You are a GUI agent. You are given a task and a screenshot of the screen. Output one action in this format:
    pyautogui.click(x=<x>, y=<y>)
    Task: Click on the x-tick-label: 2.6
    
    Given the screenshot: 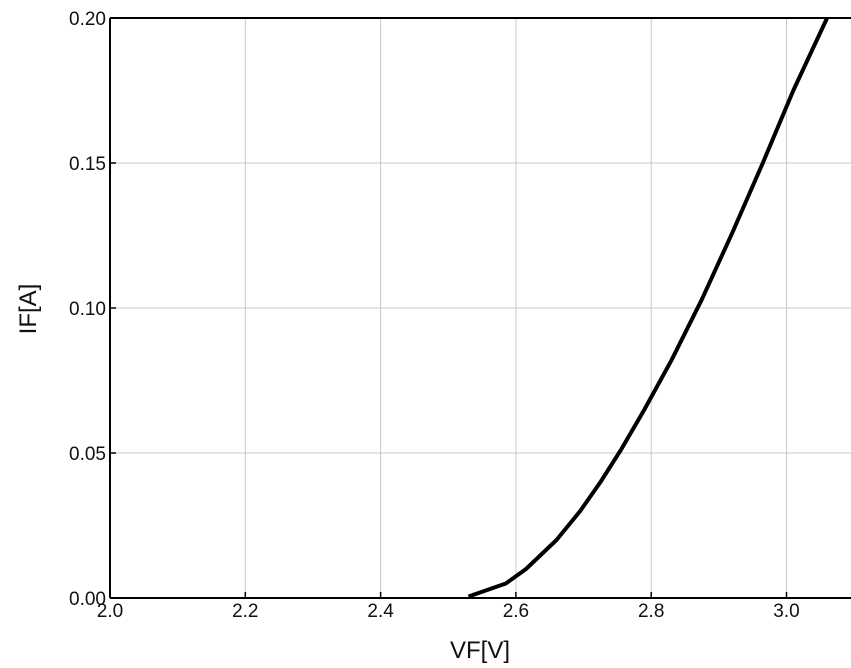 What is the action you would take?
    pyautogui.click(x=516, y=611)
    